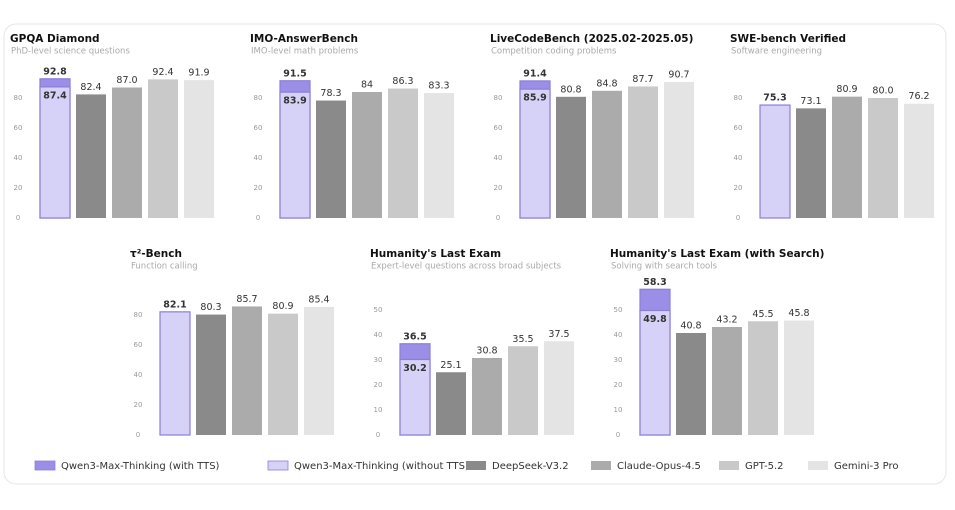 Image resolution: width=955 pixels, height=510 pixels. What do you see at coordinates (198, 73) in the screenshot?
I see `value-label: 91.9` at bounding box center [198, 73].